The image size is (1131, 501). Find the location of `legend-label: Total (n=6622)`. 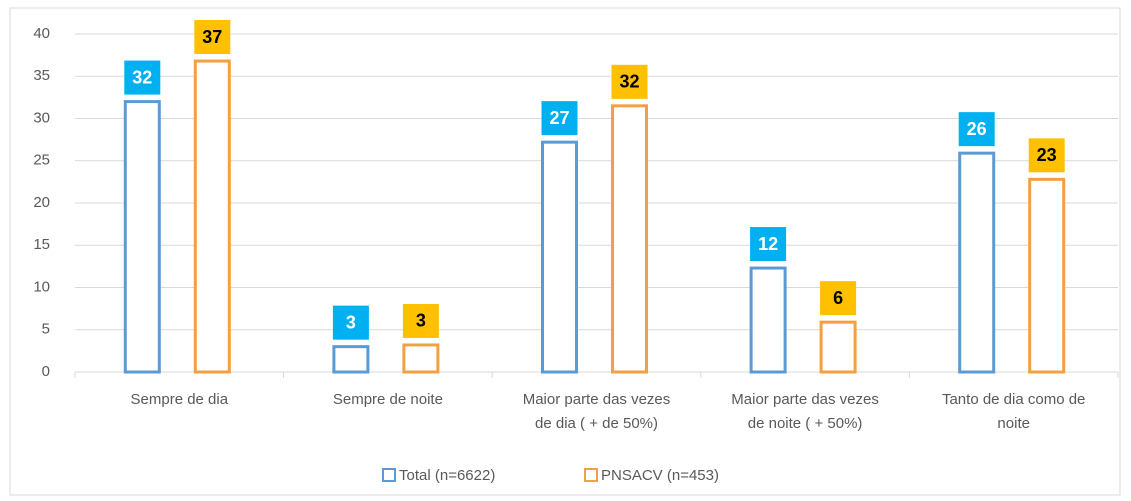

legend-label: Total (n=6622) is located at coordinates (447, 475).